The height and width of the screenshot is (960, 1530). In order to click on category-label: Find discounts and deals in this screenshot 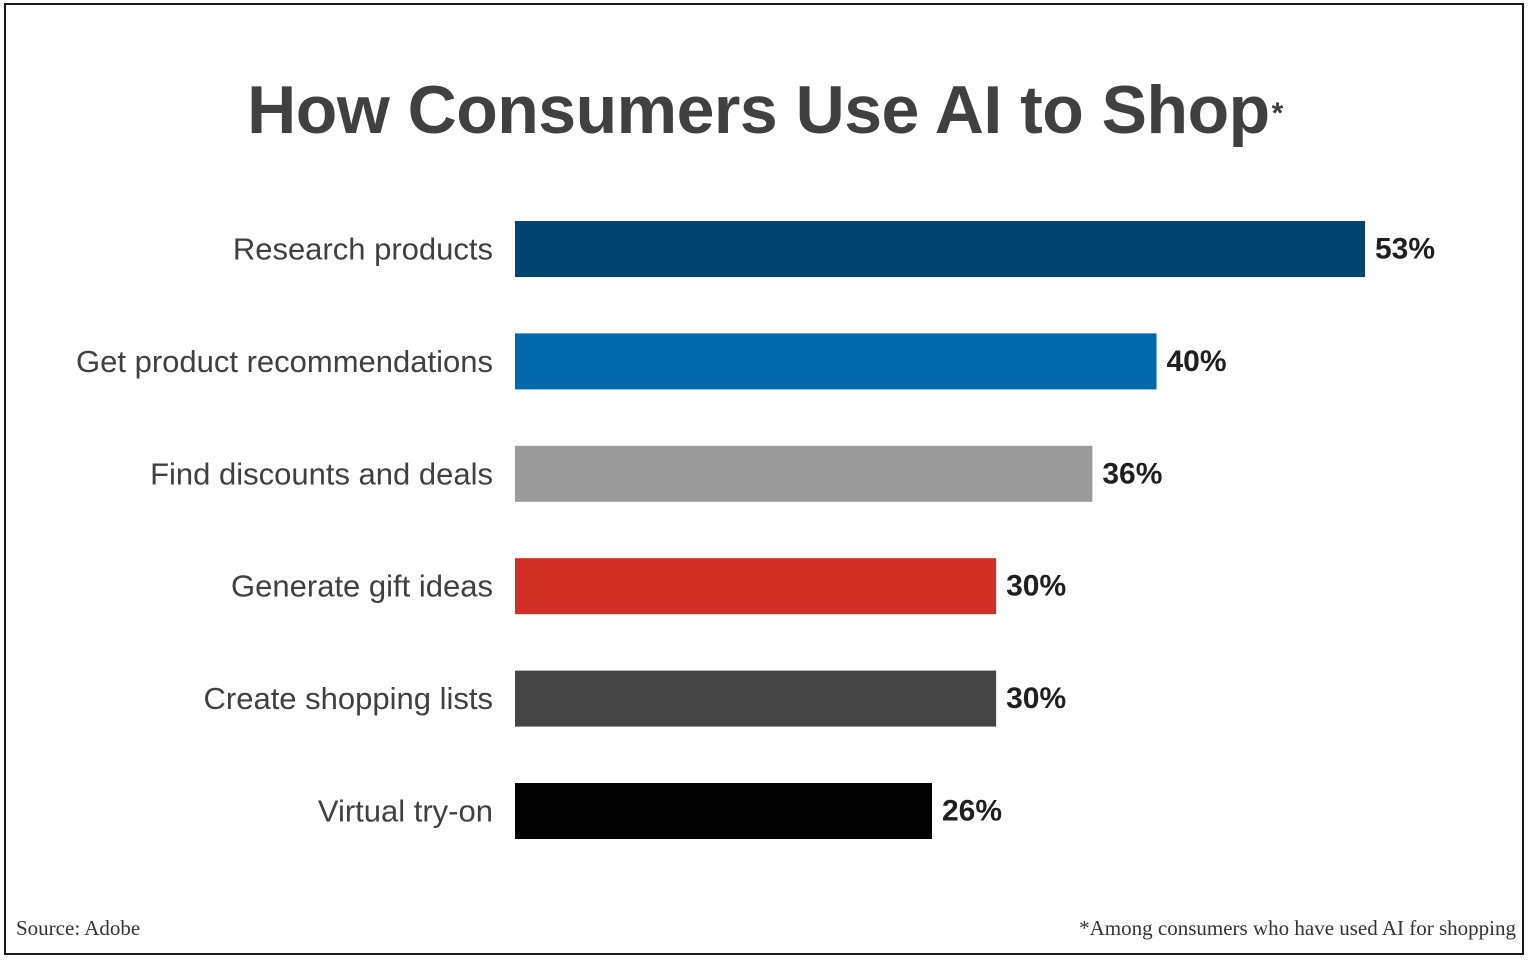, I will do `click(321, 473)`.